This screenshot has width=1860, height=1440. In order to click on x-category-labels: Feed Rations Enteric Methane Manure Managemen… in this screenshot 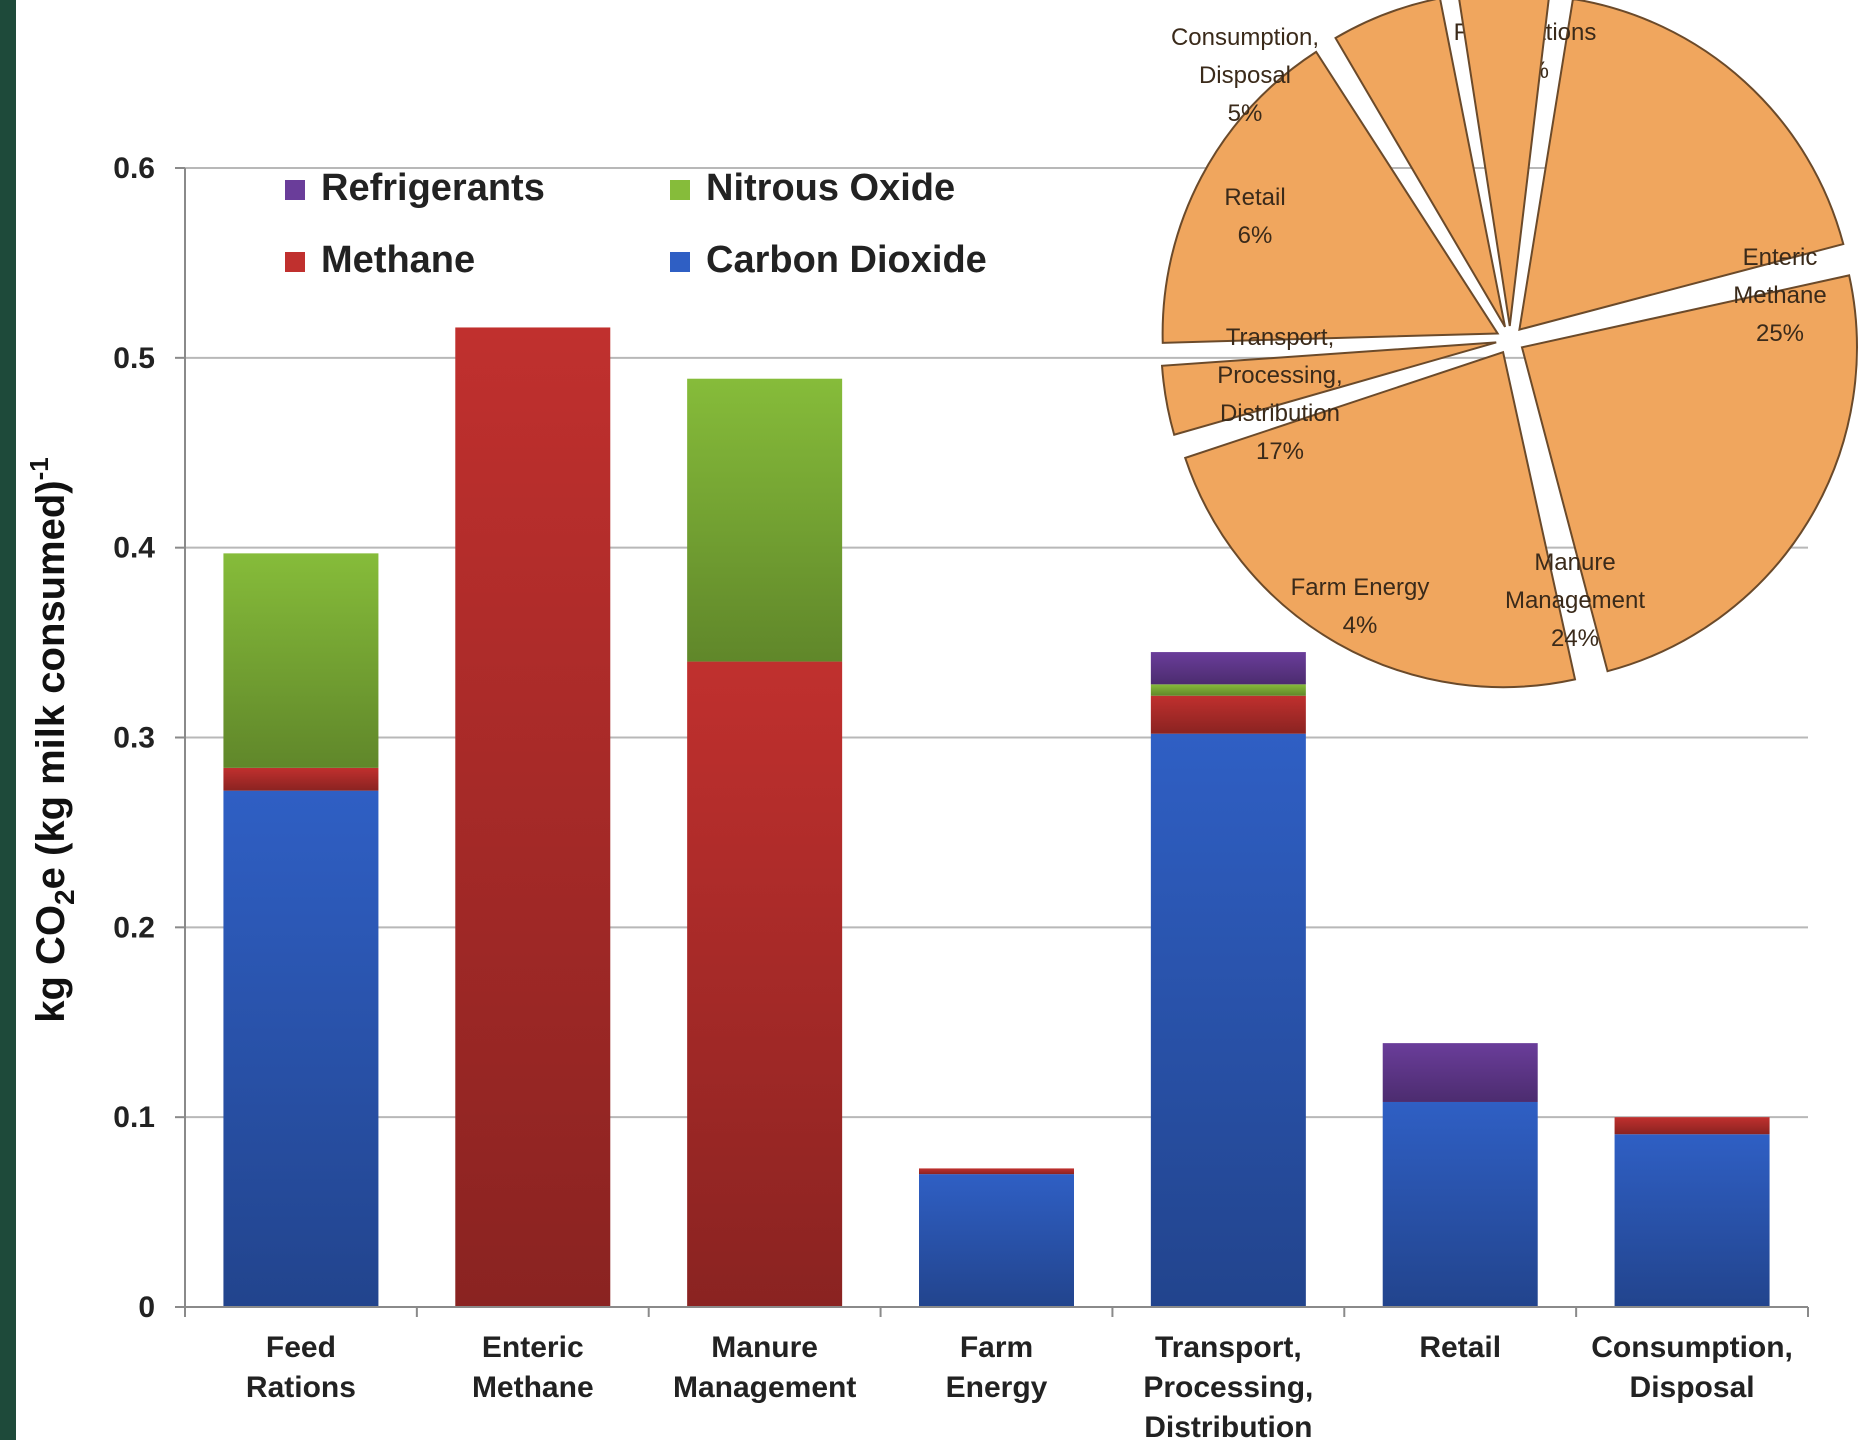, I will do `click(1019, 1385)`.